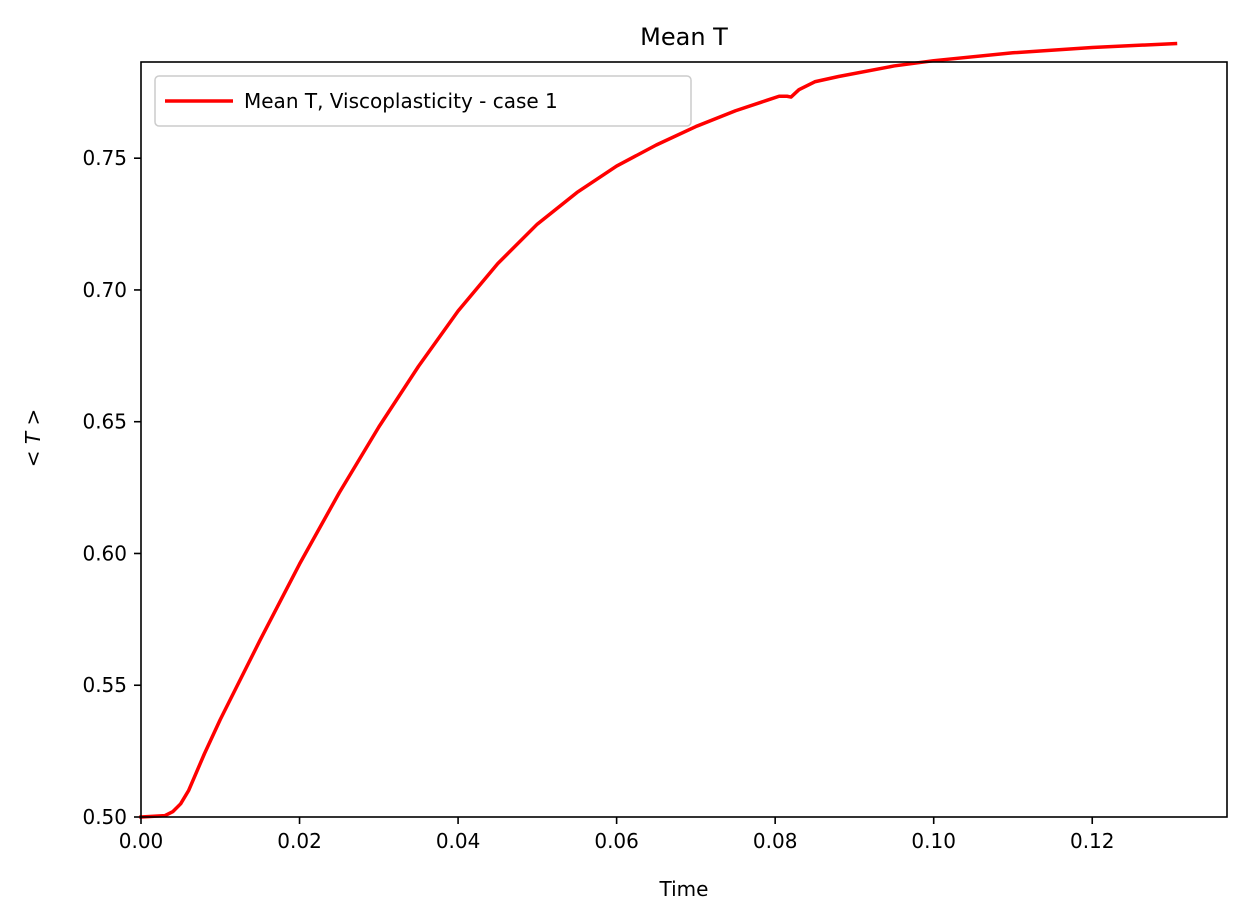 Image resolution: width=1249 pixels, height=924 pixels. Describe the element at coordinates (104, 422) in the screenshot. I see `y-tick-label-3: 0.65` at that location.